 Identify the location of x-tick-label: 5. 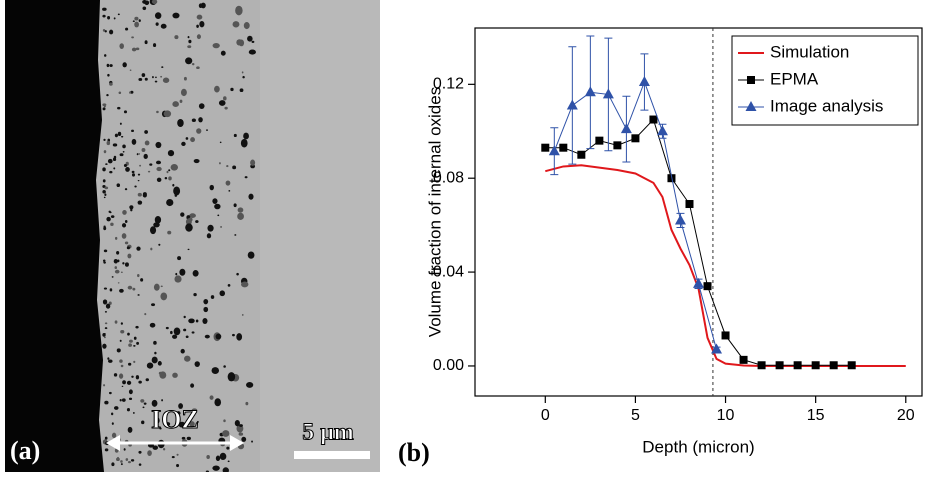
(635, 415).